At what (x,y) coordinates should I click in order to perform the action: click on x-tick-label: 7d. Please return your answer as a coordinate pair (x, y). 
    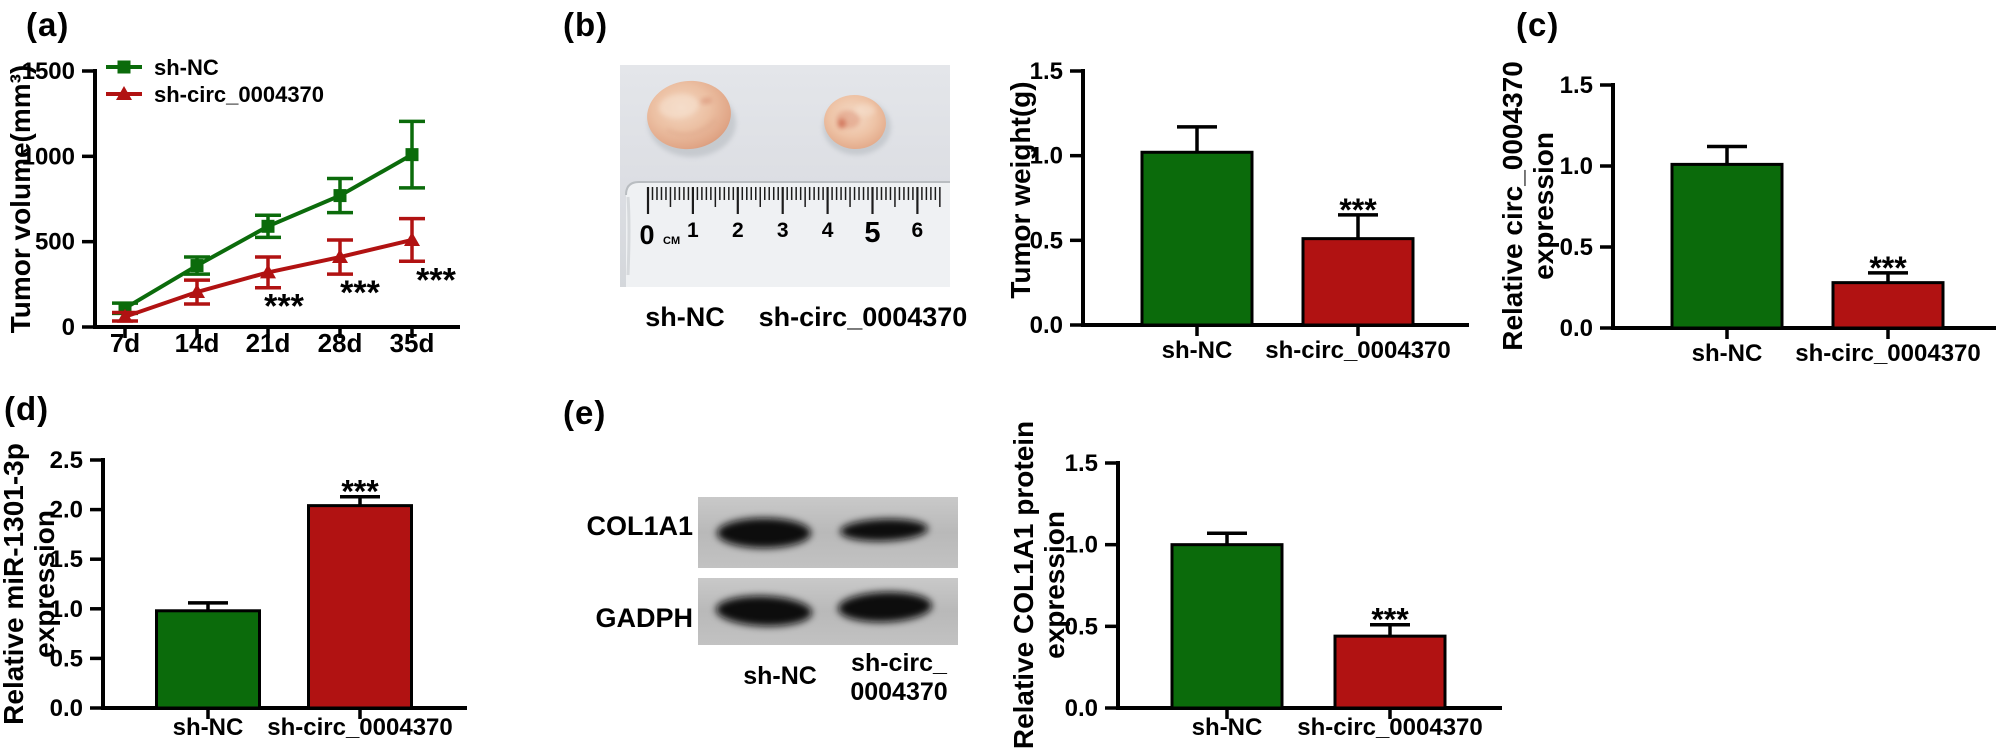
    Looking at the image, I should click on (125, 343).